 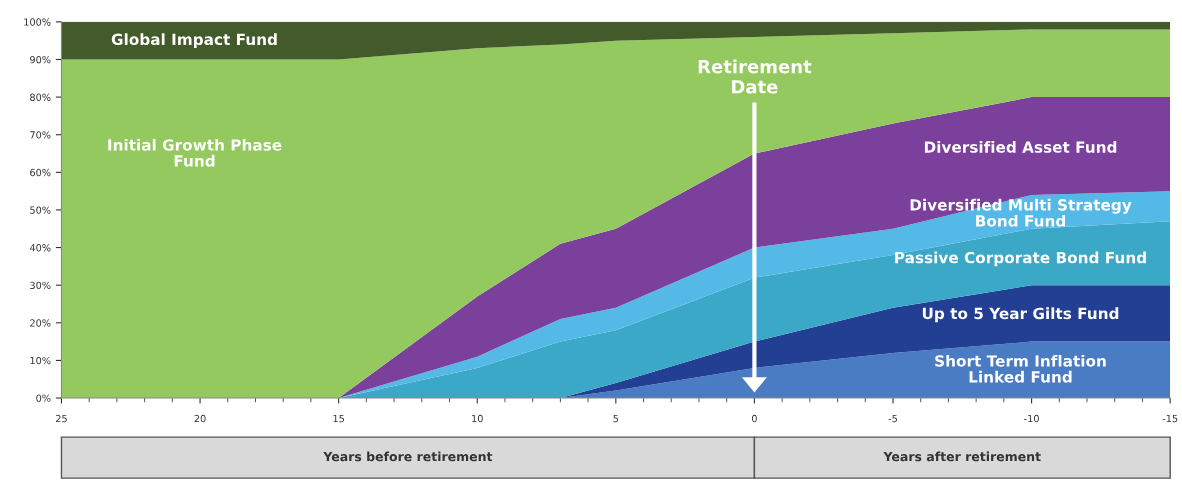 What do you see at coordinates (40, 360) in the screenshot?
I see `y-tick-label: 10%` at bounding box center [40, 360].